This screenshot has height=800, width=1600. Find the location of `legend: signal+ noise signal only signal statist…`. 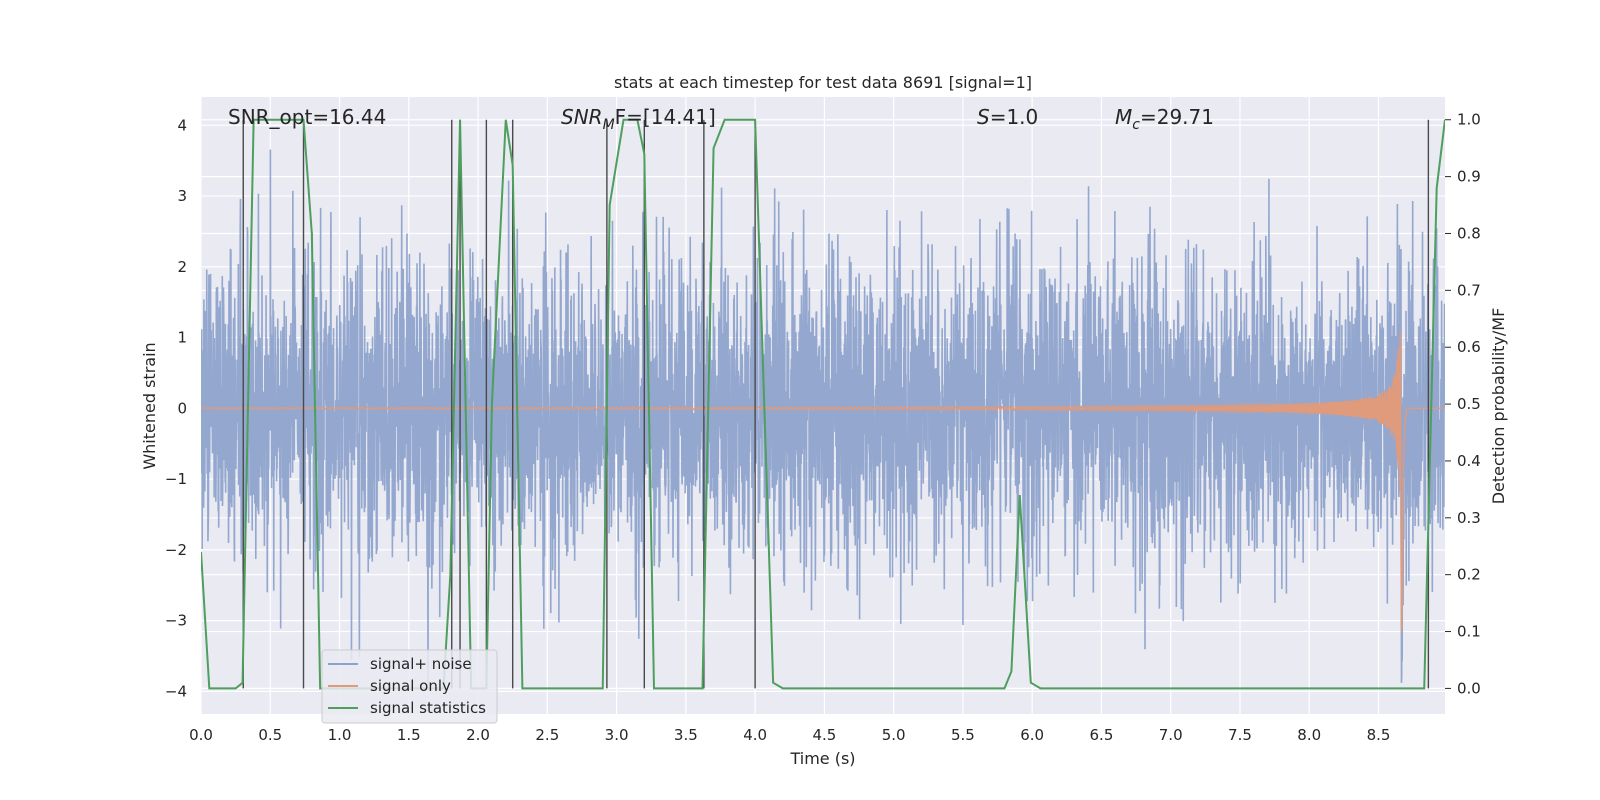

legend: signal+ noise signal only signal statist… is located at coordinates (409, 686).